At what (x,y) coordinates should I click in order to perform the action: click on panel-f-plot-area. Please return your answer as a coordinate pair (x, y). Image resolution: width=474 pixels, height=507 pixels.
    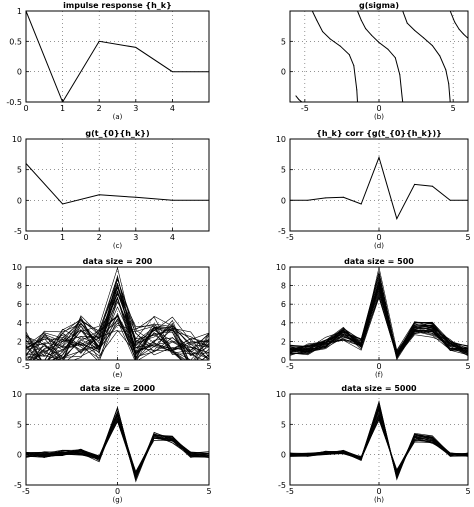
    Looking at the image, I should click on (379, 313).